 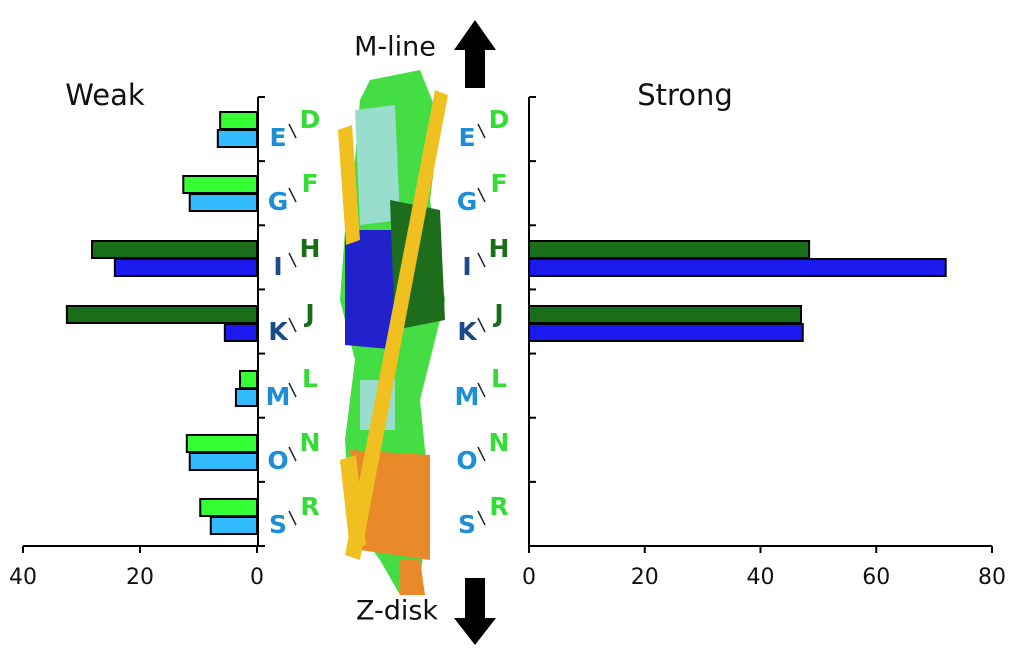 I want to click on arrow-down, so click(x=475, y=611).